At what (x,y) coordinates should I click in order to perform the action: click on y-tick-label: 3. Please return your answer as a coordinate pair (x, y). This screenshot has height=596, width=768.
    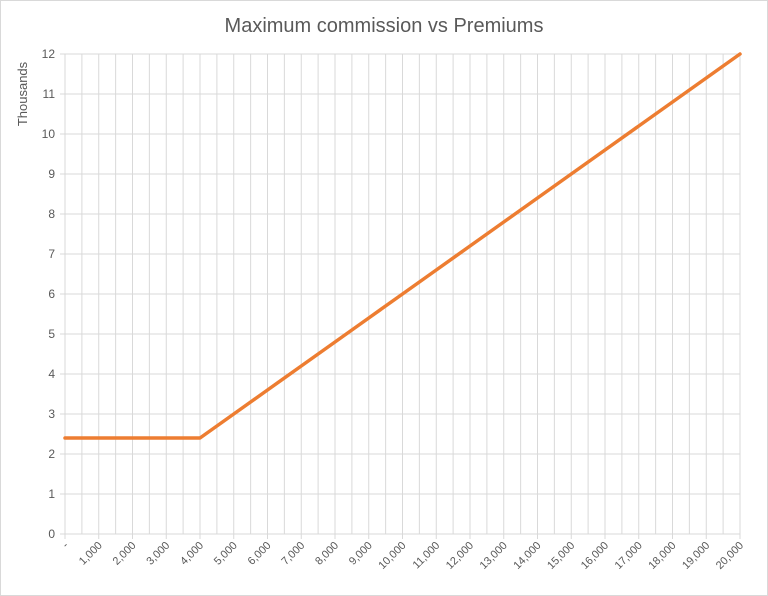
    Looking at the image, I should click on (51, 414).